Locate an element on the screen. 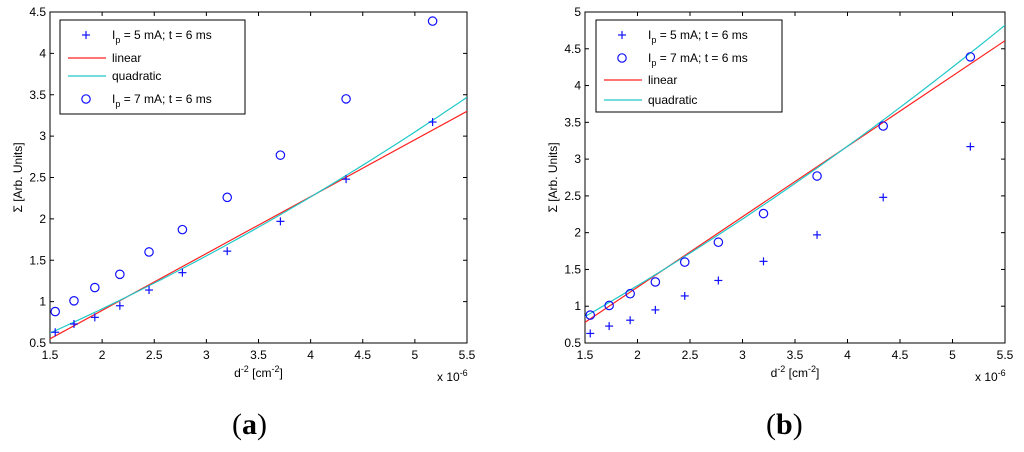 Image resolution: width=1024 pixels, height=452 pixels. legend-marker-circle-a is located at coordinates (86, 99).